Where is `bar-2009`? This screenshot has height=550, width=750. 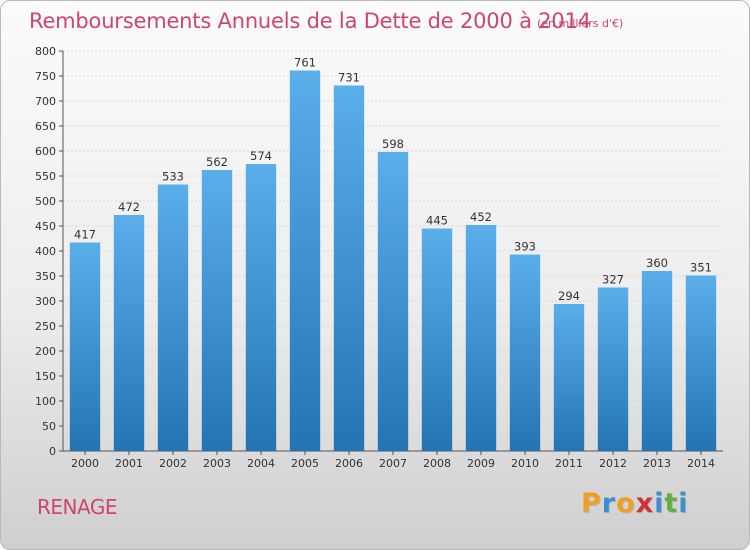 bar-2009 is located at coordinates (481, 338).